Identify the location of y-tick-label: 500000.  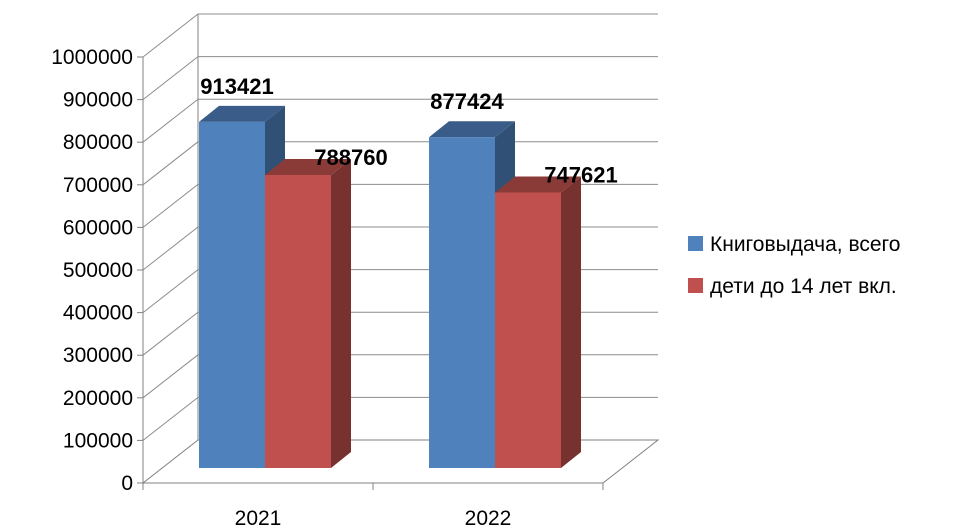
(98, 270).